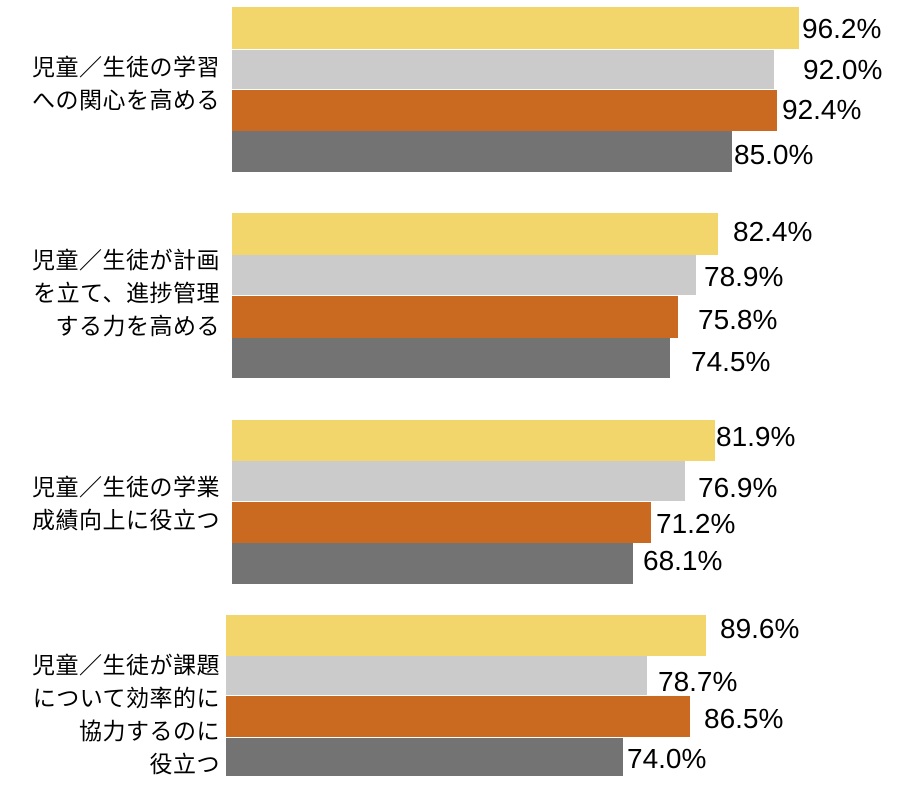 This screenshot has height=788, width=900. Describe the element at coordinates (738, 487) in the screenshot. I see `value-label: 76.9%` at that location.